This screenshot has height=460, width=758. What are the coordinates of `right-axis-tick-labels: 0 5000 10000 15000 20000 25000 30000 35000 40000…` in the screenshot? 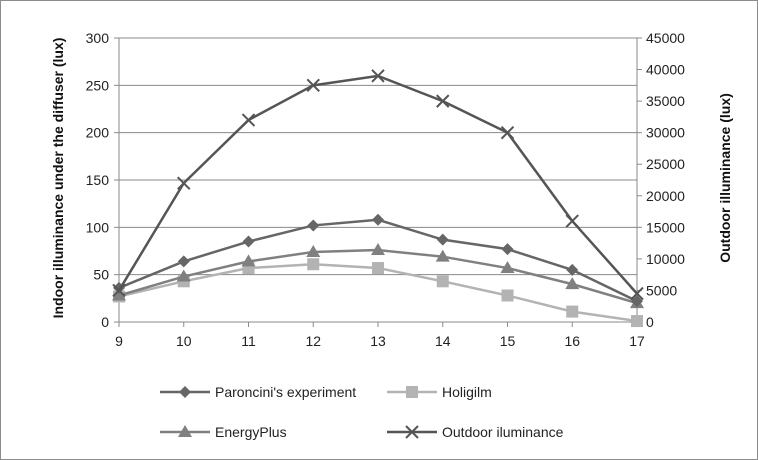 It's located at (665, 180).